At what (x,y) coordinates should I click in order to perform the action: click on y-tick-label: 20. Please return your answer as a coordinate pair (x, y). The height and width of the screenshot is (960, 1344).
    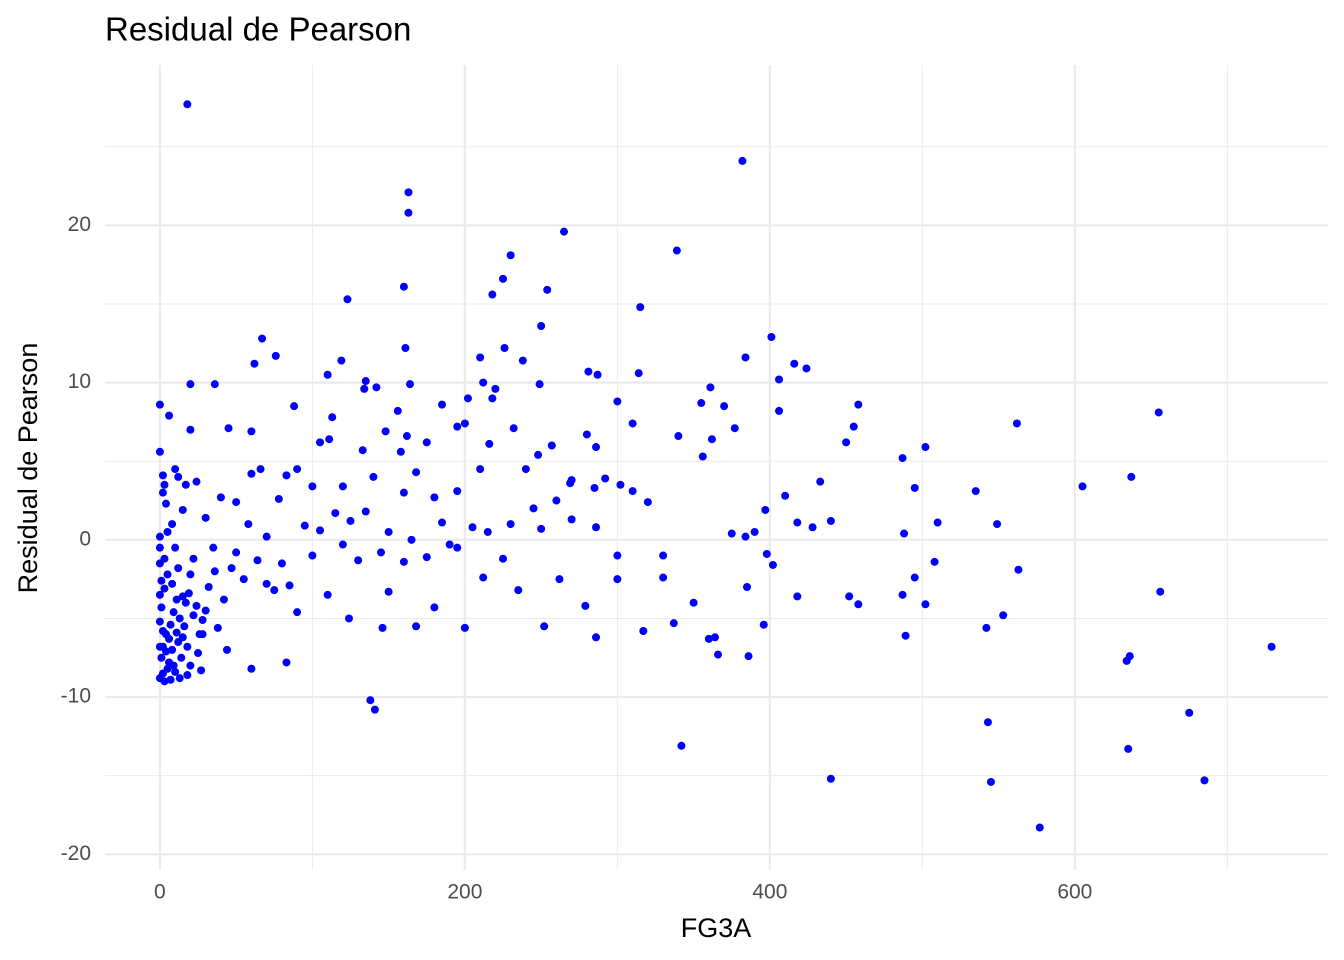
    Looking at the image, I should click on (79, 224).